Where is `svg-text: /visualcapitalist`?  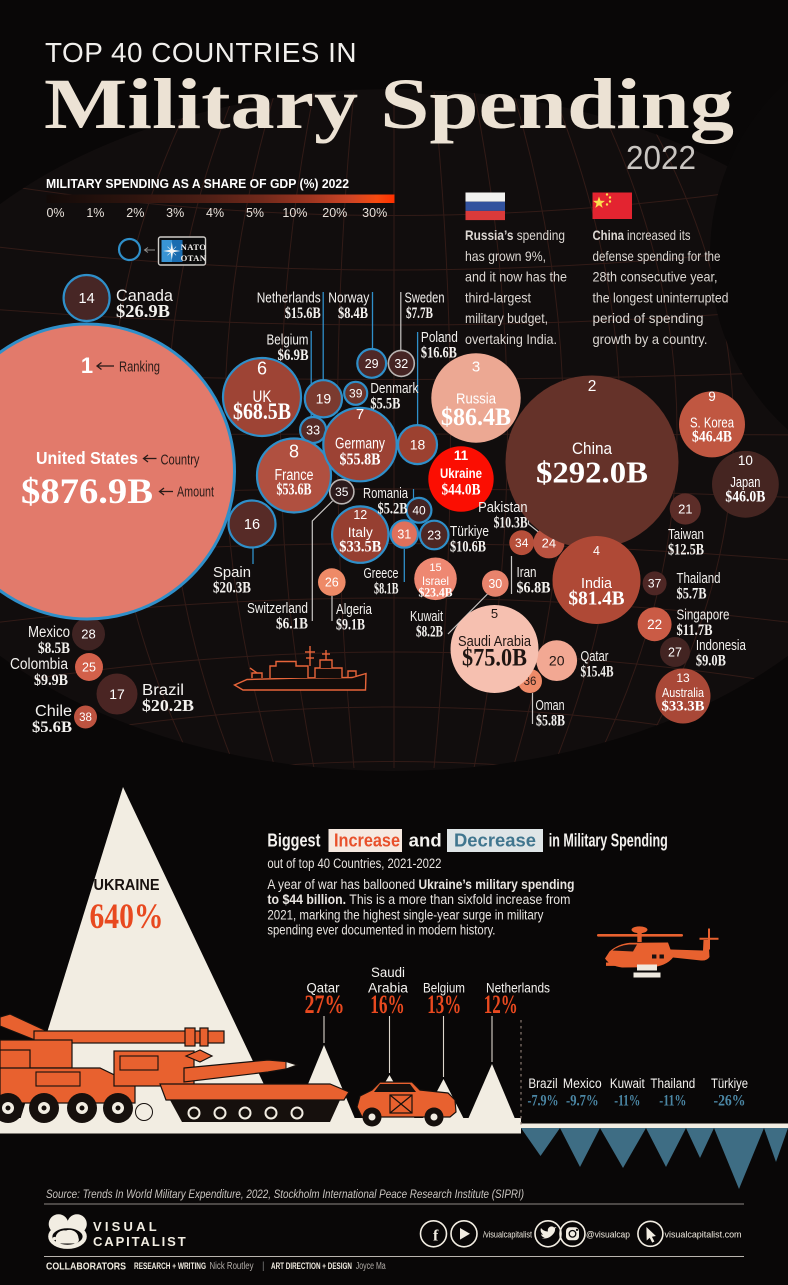
svg-text: /visualcapitalist is located at coordinates (507, 1234).